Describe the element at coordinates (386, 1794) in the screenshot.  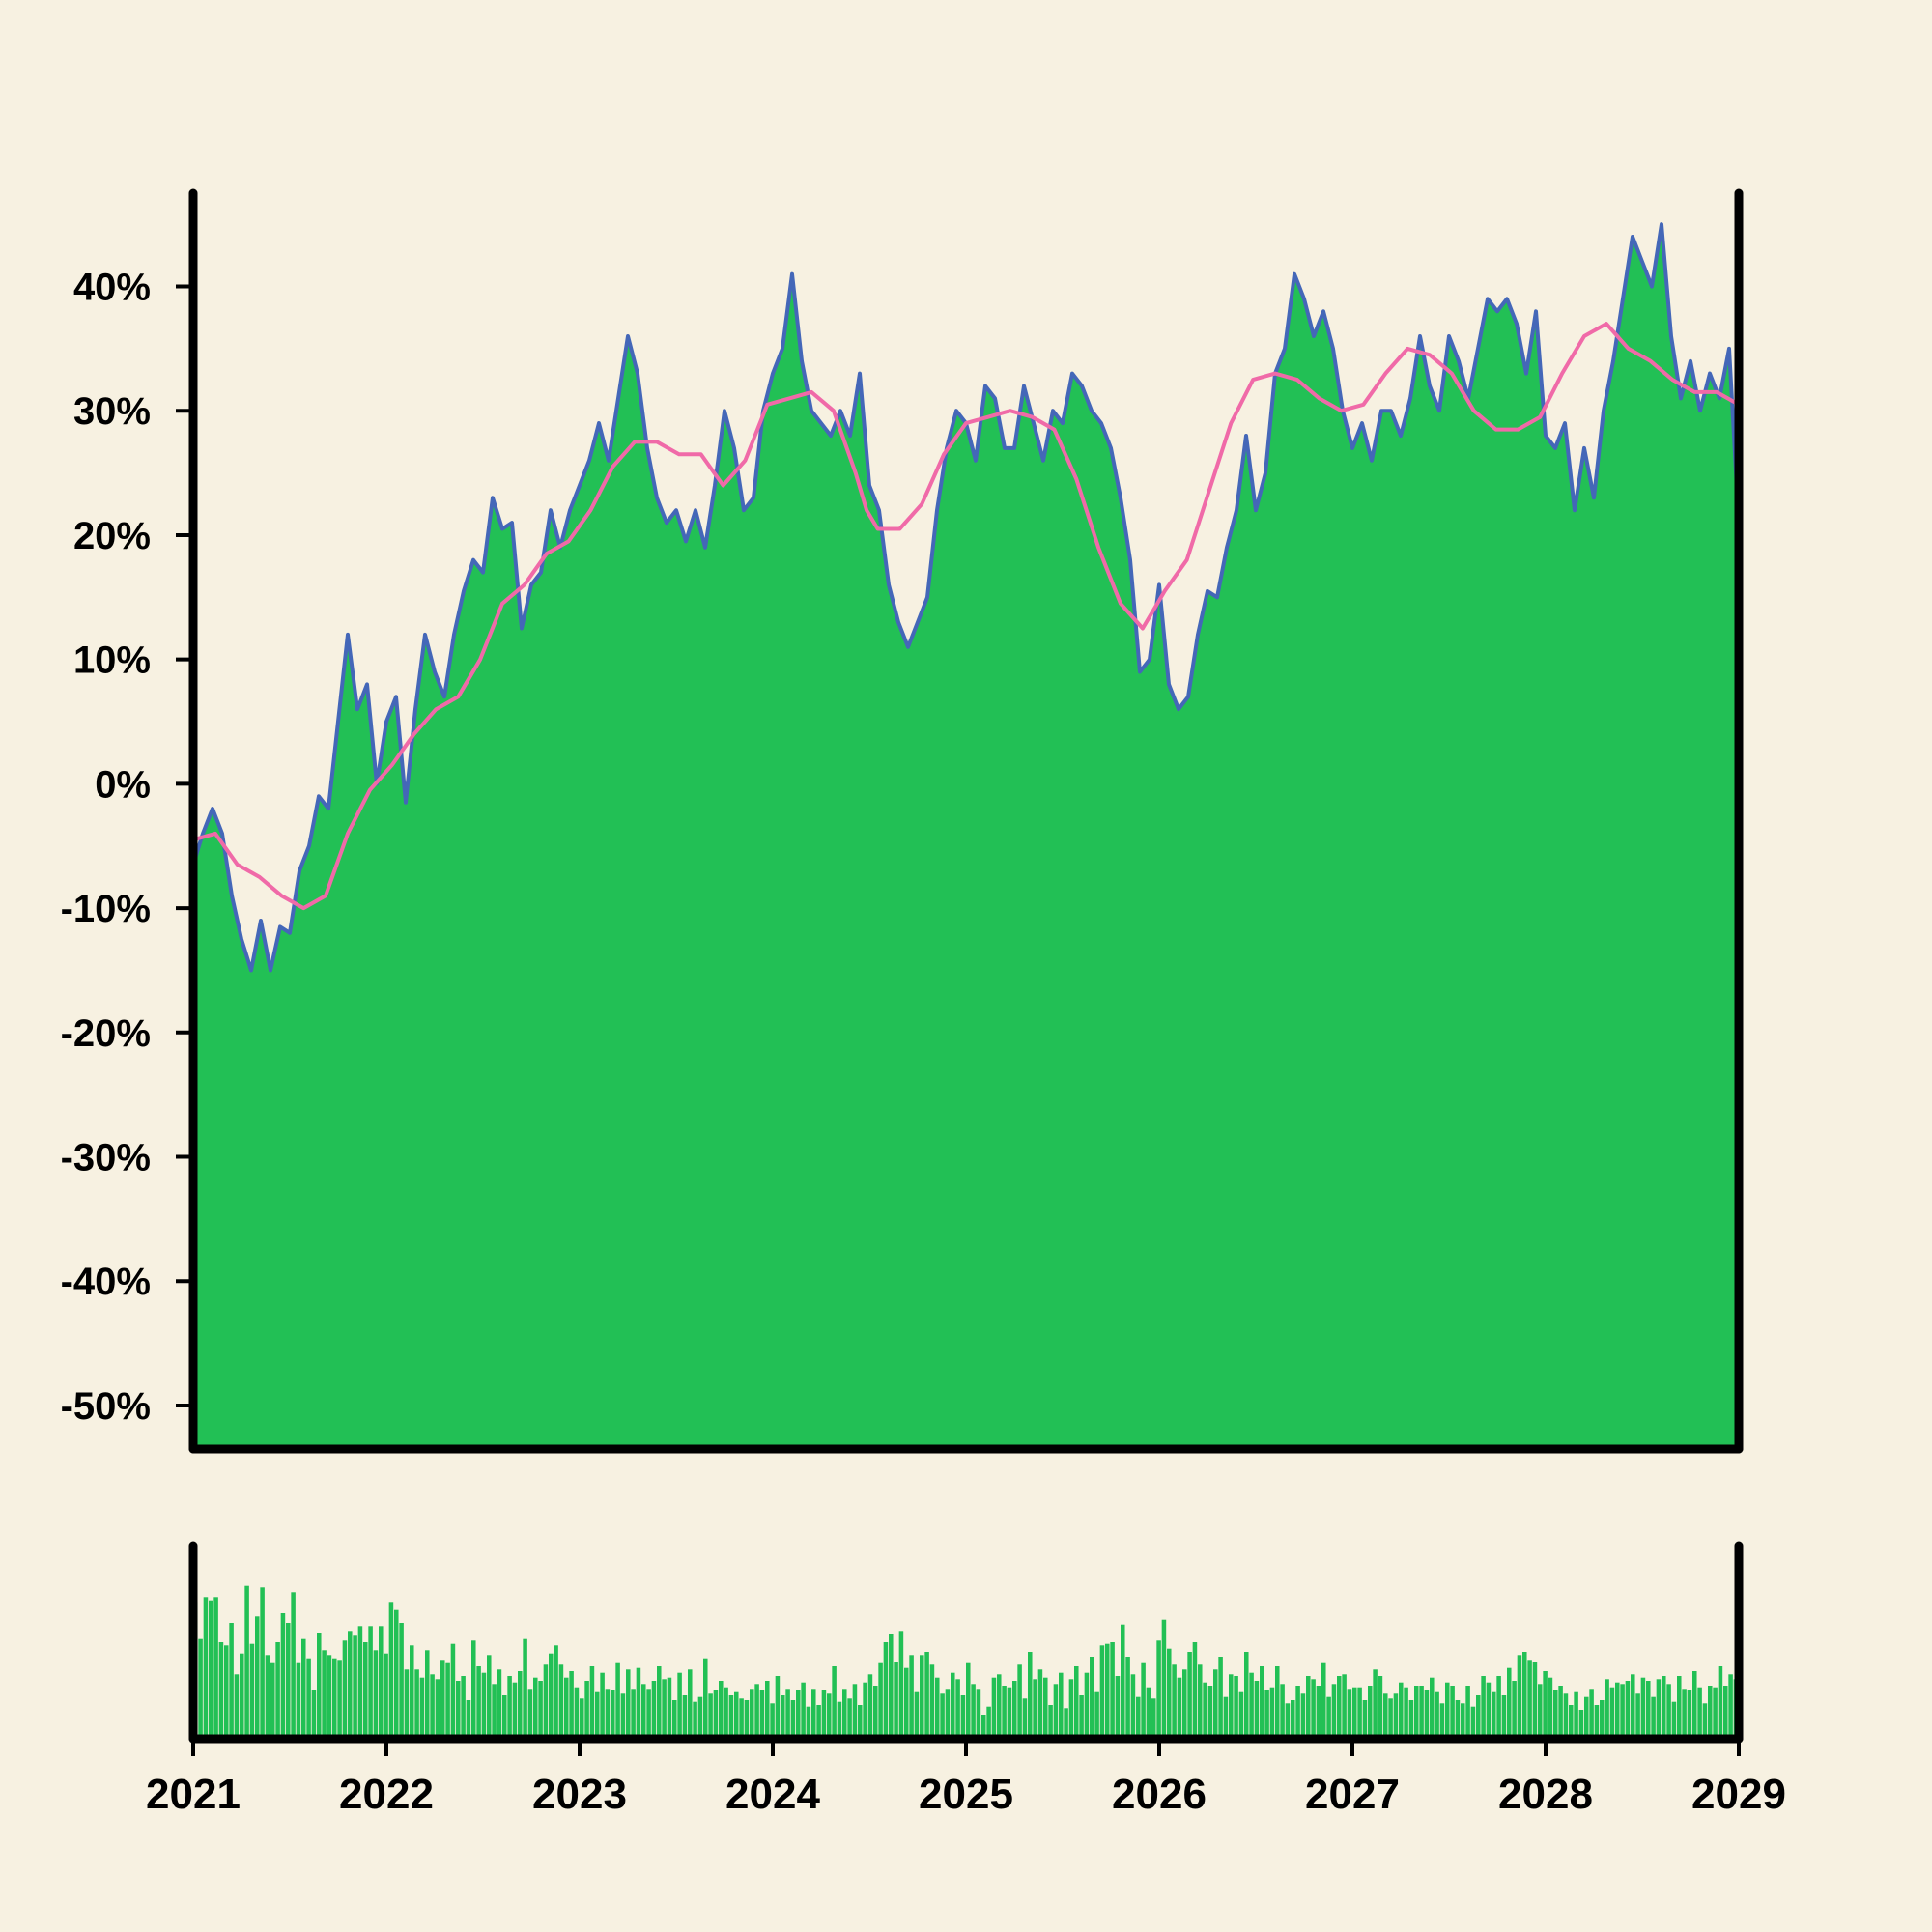
I see `x-tick-label: 2022` at that location.